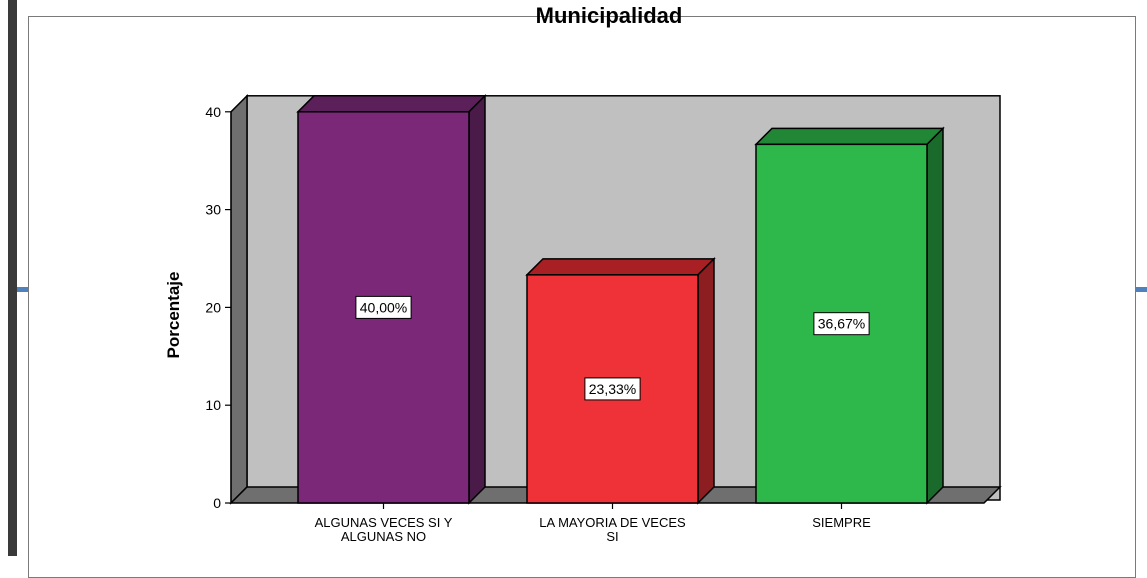  I want to click on x-tick-label: SIEMPRE, so click(841, 522).